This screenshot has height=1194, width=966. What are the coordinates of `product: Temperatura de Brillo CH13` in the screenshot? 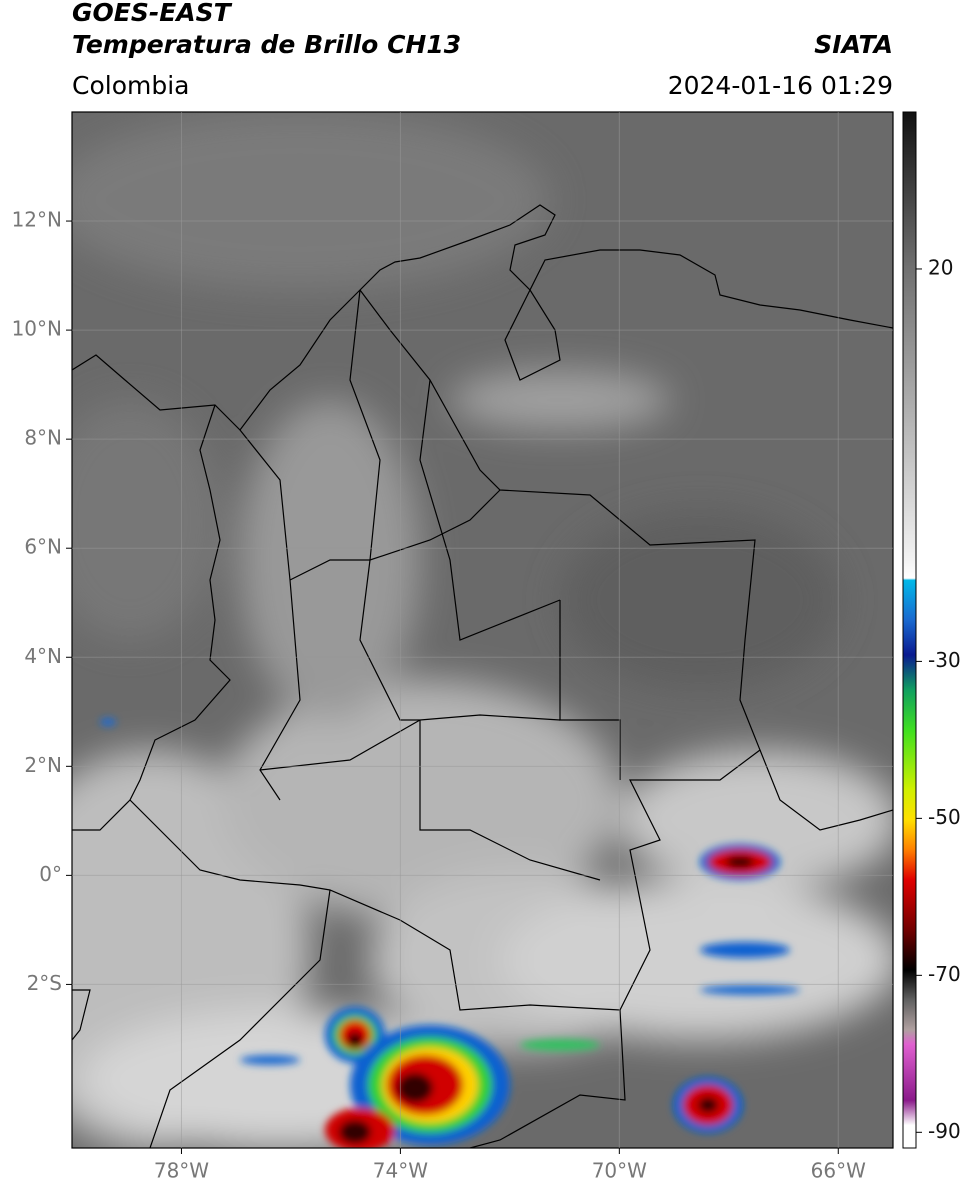 It's located at (266, 44).